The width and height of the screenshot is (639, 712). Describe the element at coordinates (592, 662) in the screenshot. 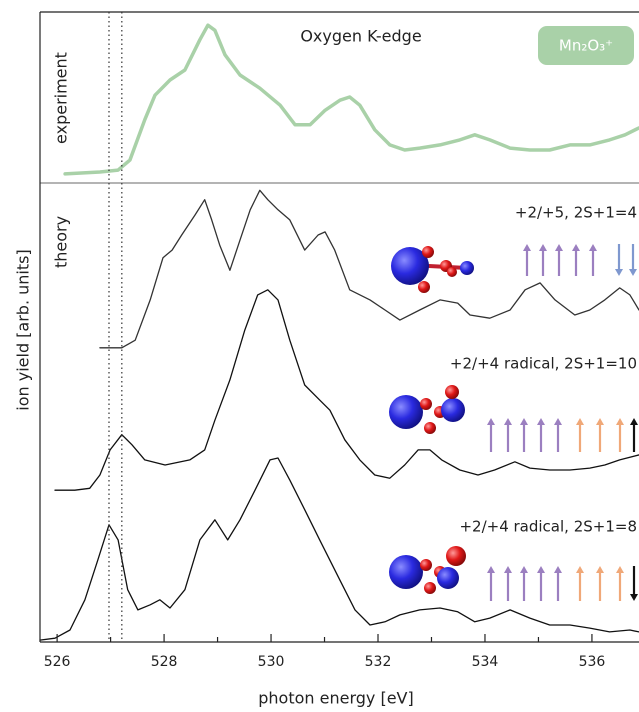

I see `x-tick-label: 536` at that location.